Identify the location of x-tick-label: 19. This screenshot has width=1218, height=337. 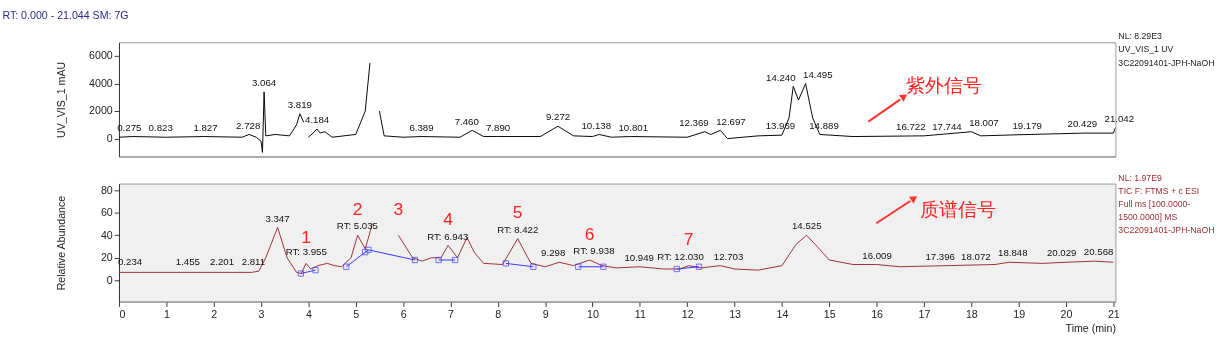
(1019, 313).